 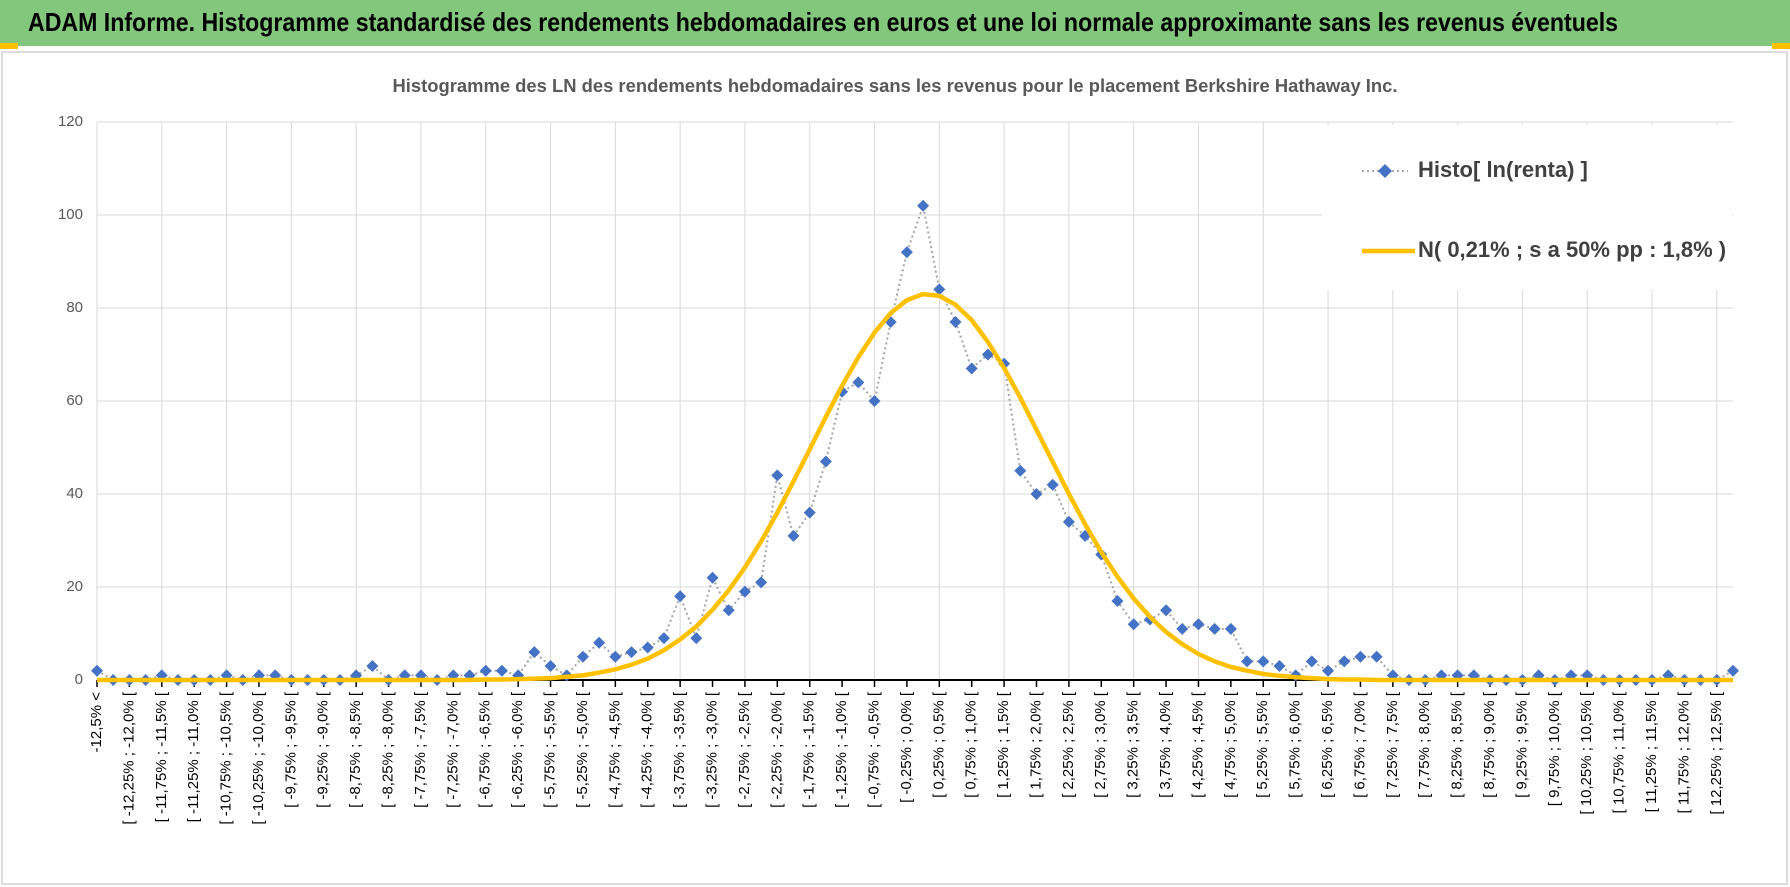 What do you see at coordinates (388, 749) in the screenshot?
I see `x-tick-label: [ -8,25% ; -8,0% [` at bounding box center [388, 749].